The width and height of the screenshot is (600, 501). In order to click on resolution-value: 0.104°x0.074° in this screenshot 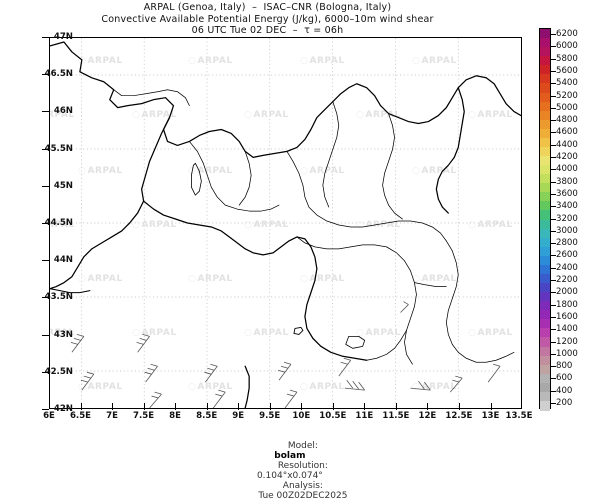, I will do `click(289, 476)`.